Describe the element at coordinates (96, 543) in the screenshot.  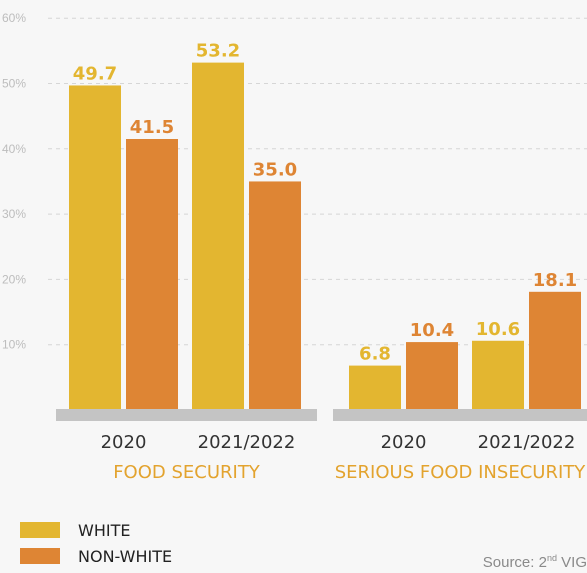
I see `legend: WHITE NON-WHITE` at that location.